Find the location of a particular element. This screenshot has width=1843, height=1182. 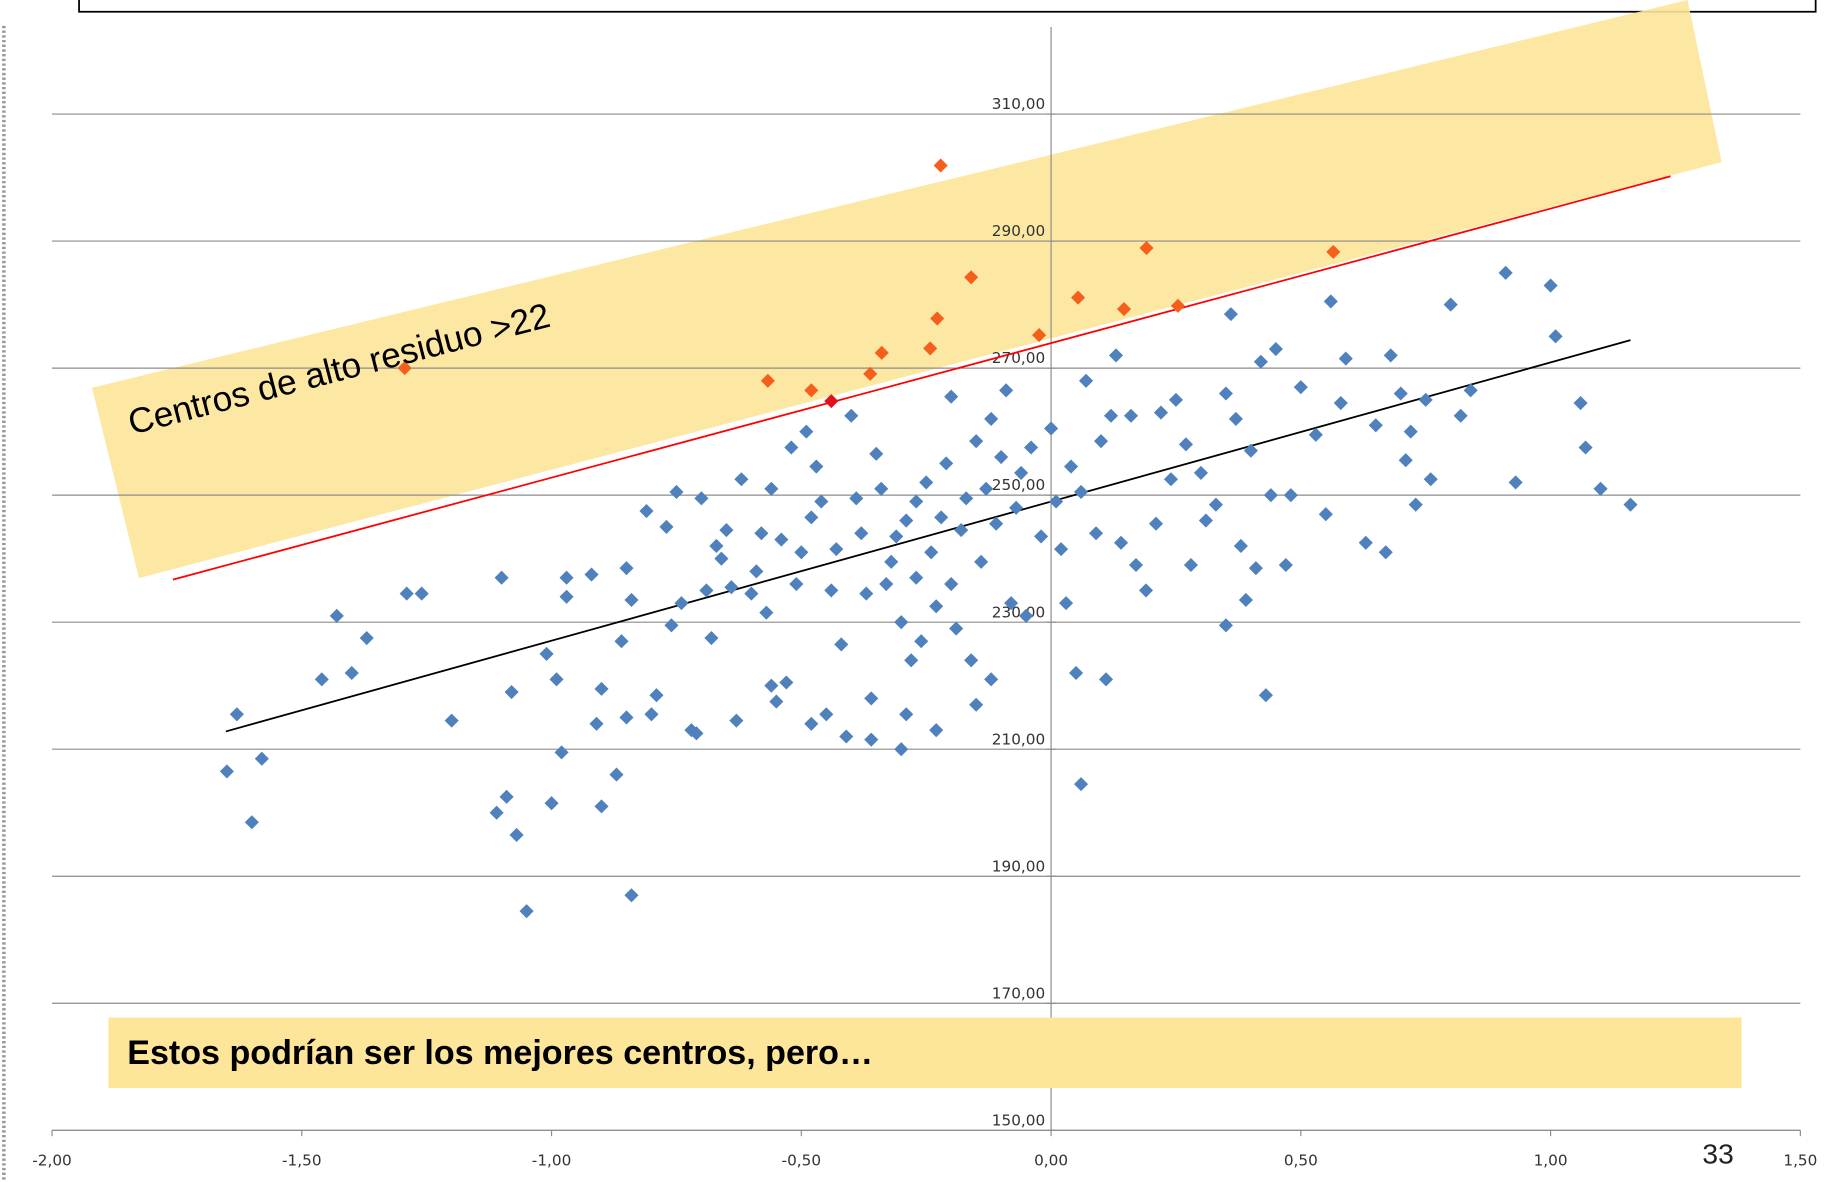

title-frame is located at coordinates (947, 6).